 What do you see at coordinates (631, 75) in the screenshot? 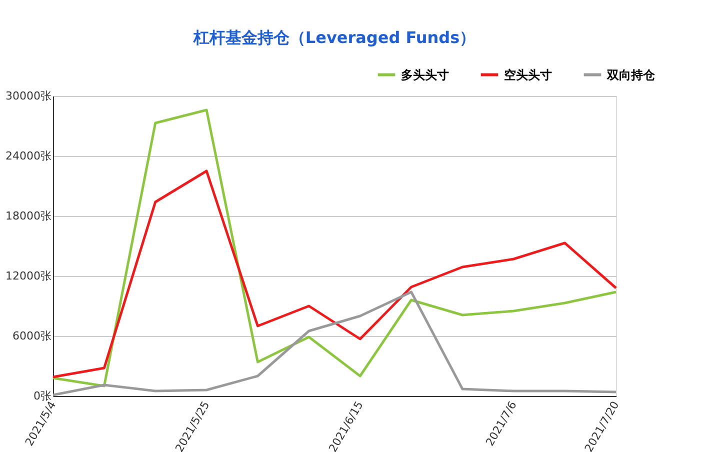
I see `legend-label: 双向持仓` at bounding box center [631, 75].